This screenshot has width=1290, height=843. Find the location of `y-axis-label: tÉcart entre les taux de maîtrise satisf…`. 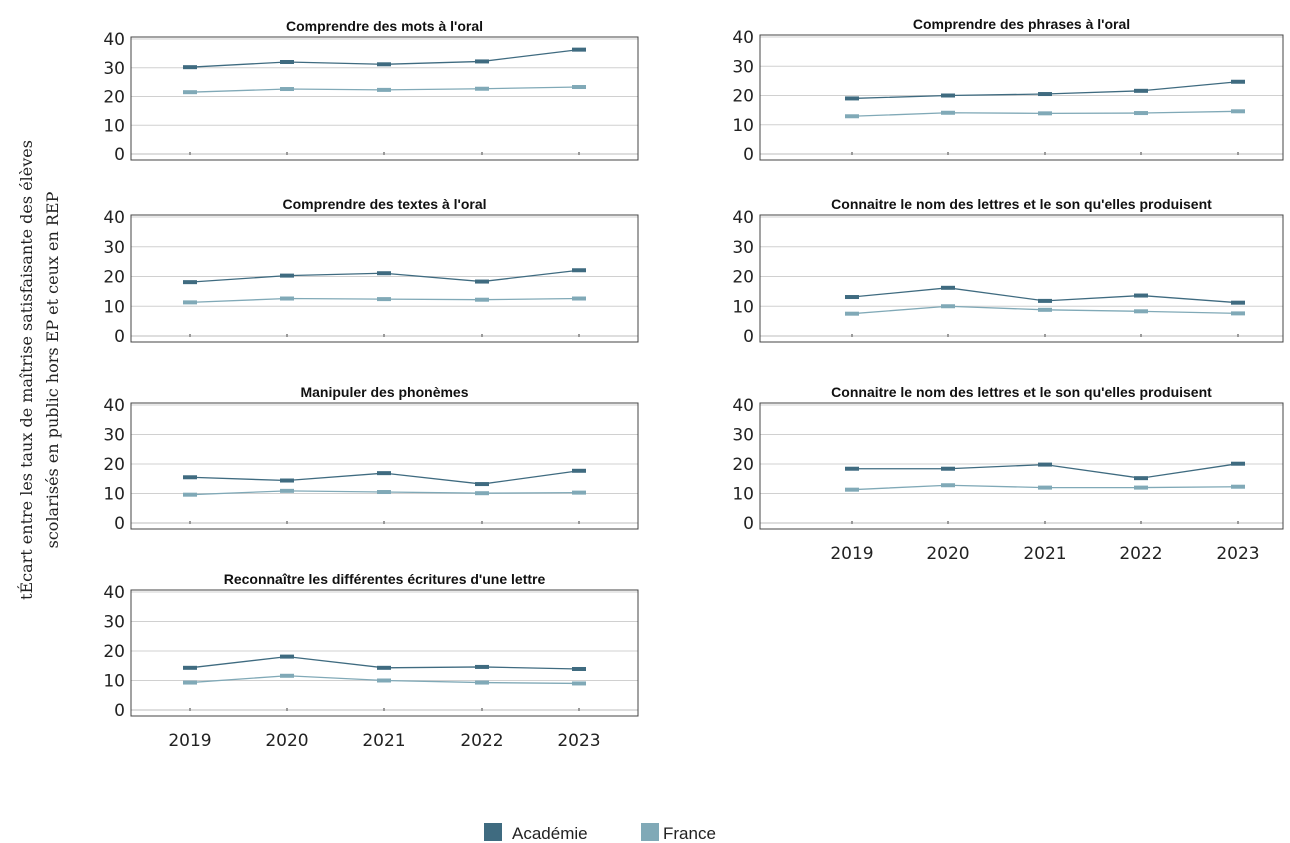

y-axis-label: tÉcart entre les taux de maîtrise satisf… is located at coordinates (26, 370).